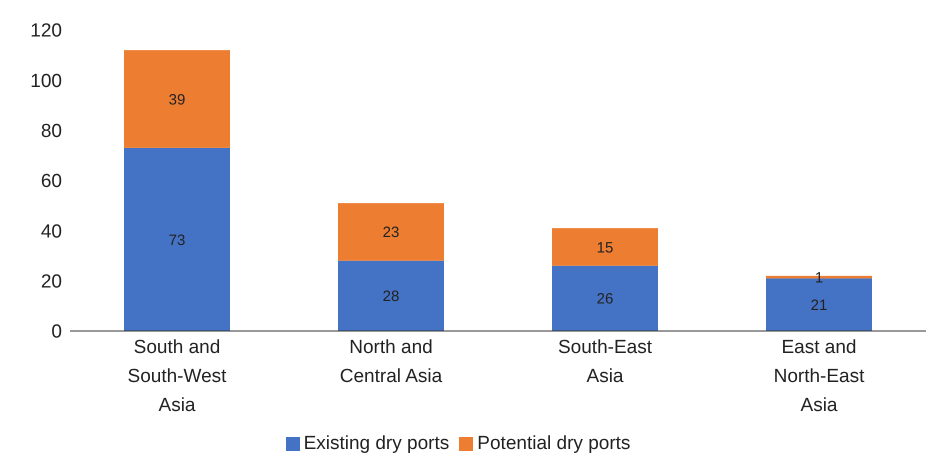 The image size is (936, 455). I want to click on data-label: 15, so click(605, 247).